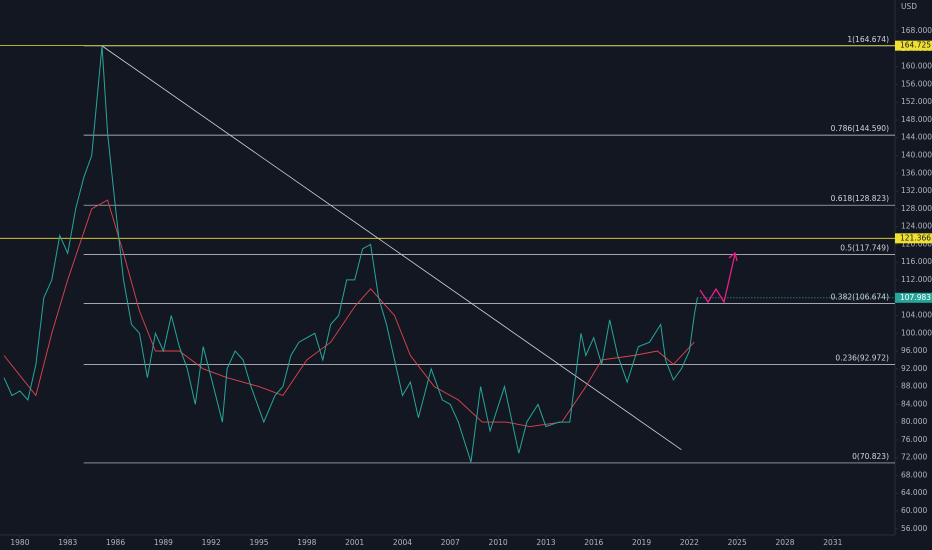  What do you see at coordinates (914, 350) in the screenshot?
I see `y-tick-label: 96.000` at bounding box center [914, 350].